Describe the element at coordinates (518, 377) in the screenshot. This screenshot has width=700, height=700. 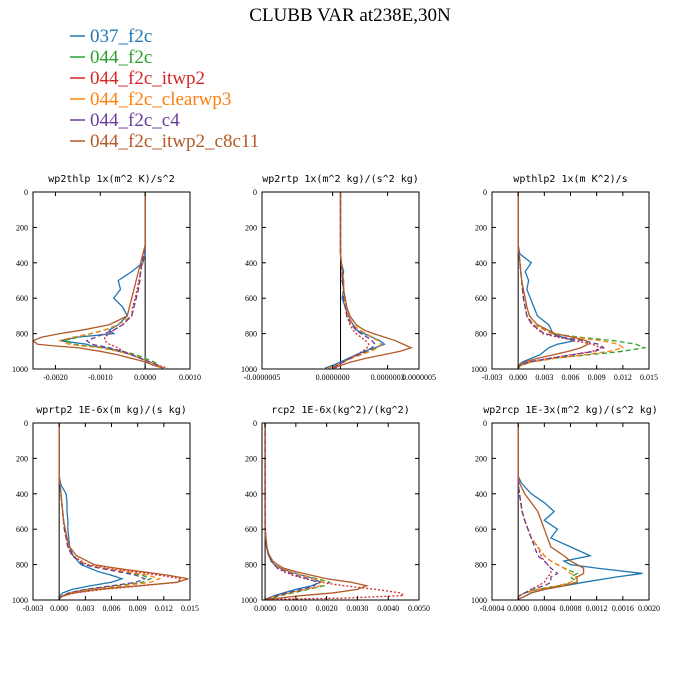
I see `x-tick-label: 0.000` at that location.